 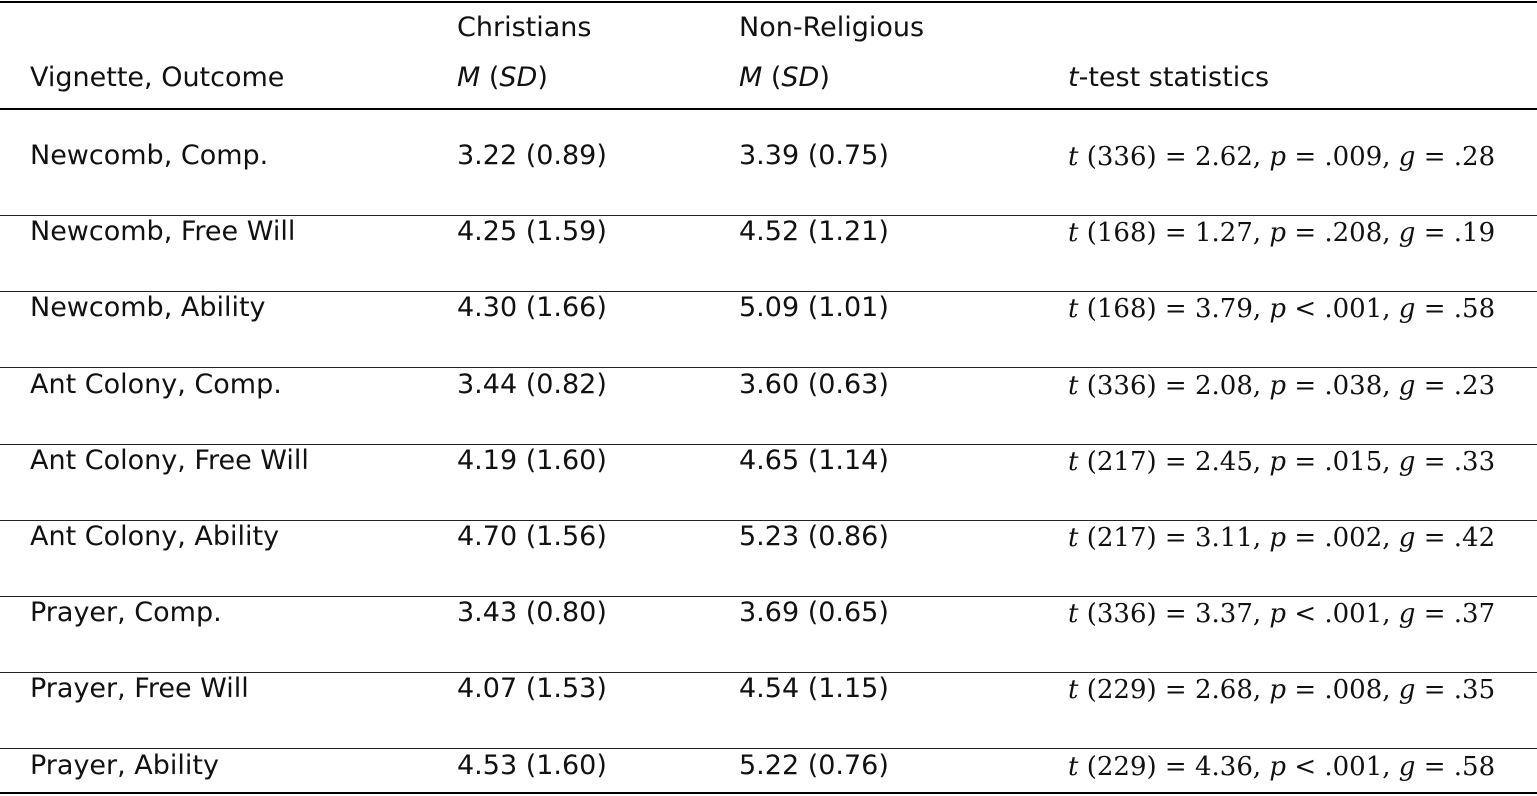 I want to click on t-value: 2.68, so click(x=1223, y=690).